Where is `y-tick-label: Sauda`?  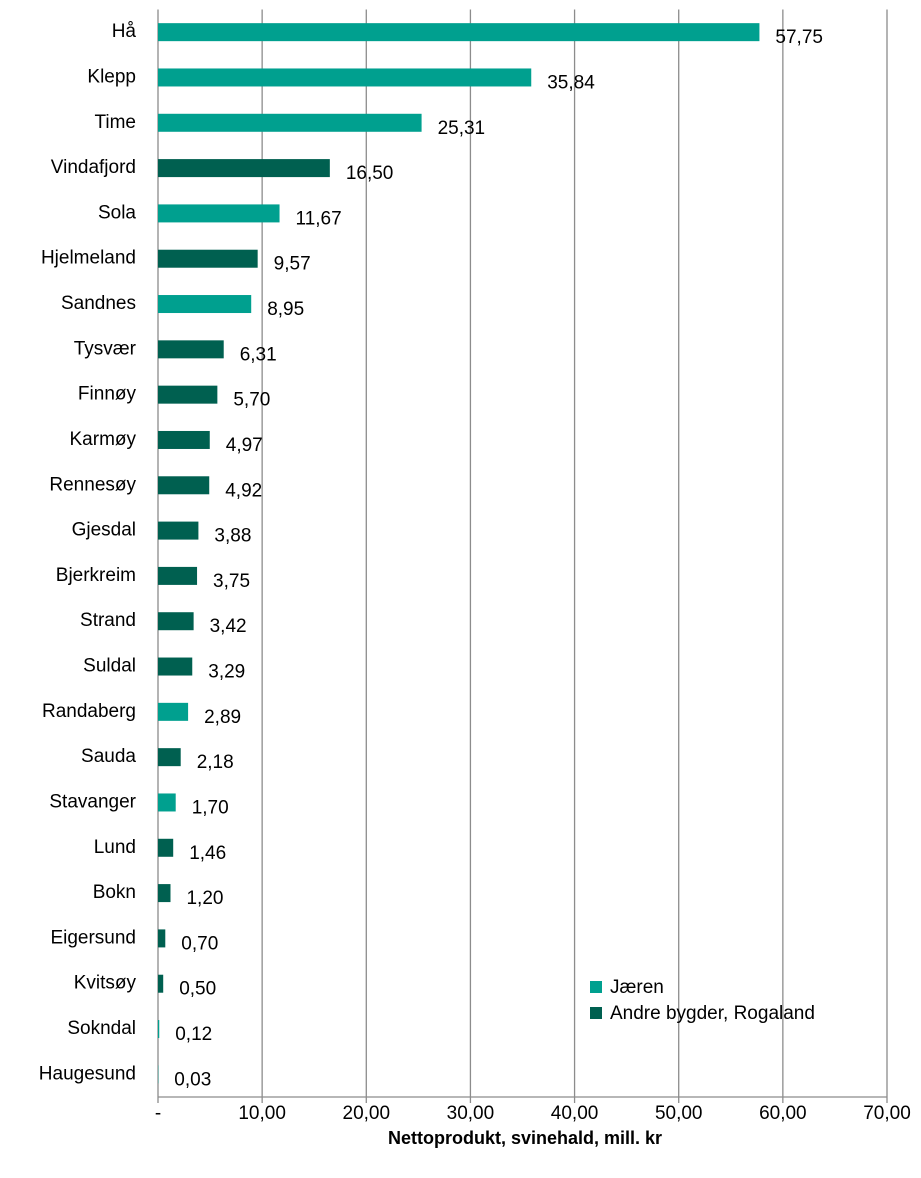 y-tick-label: Sauda is located at coordinates (108, 756).